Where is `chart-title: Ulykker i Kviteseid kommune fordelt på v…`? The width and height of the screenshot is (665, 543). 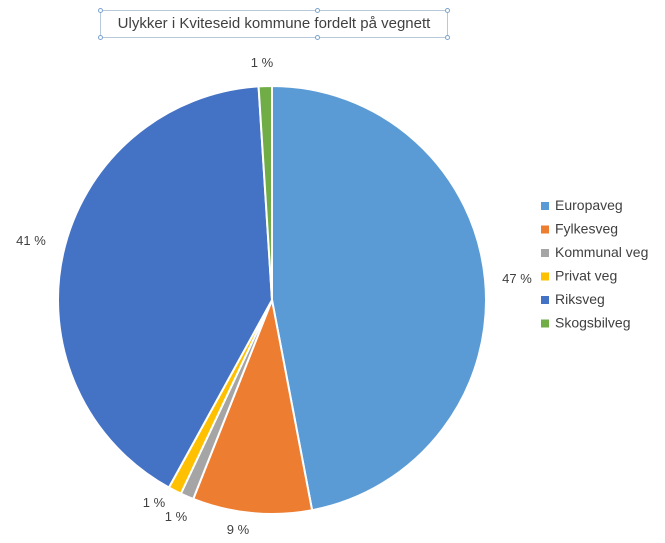
chart-title: Ulykker i Kviteseid kommune fordelt på v… is located at coordinates (274, 23).